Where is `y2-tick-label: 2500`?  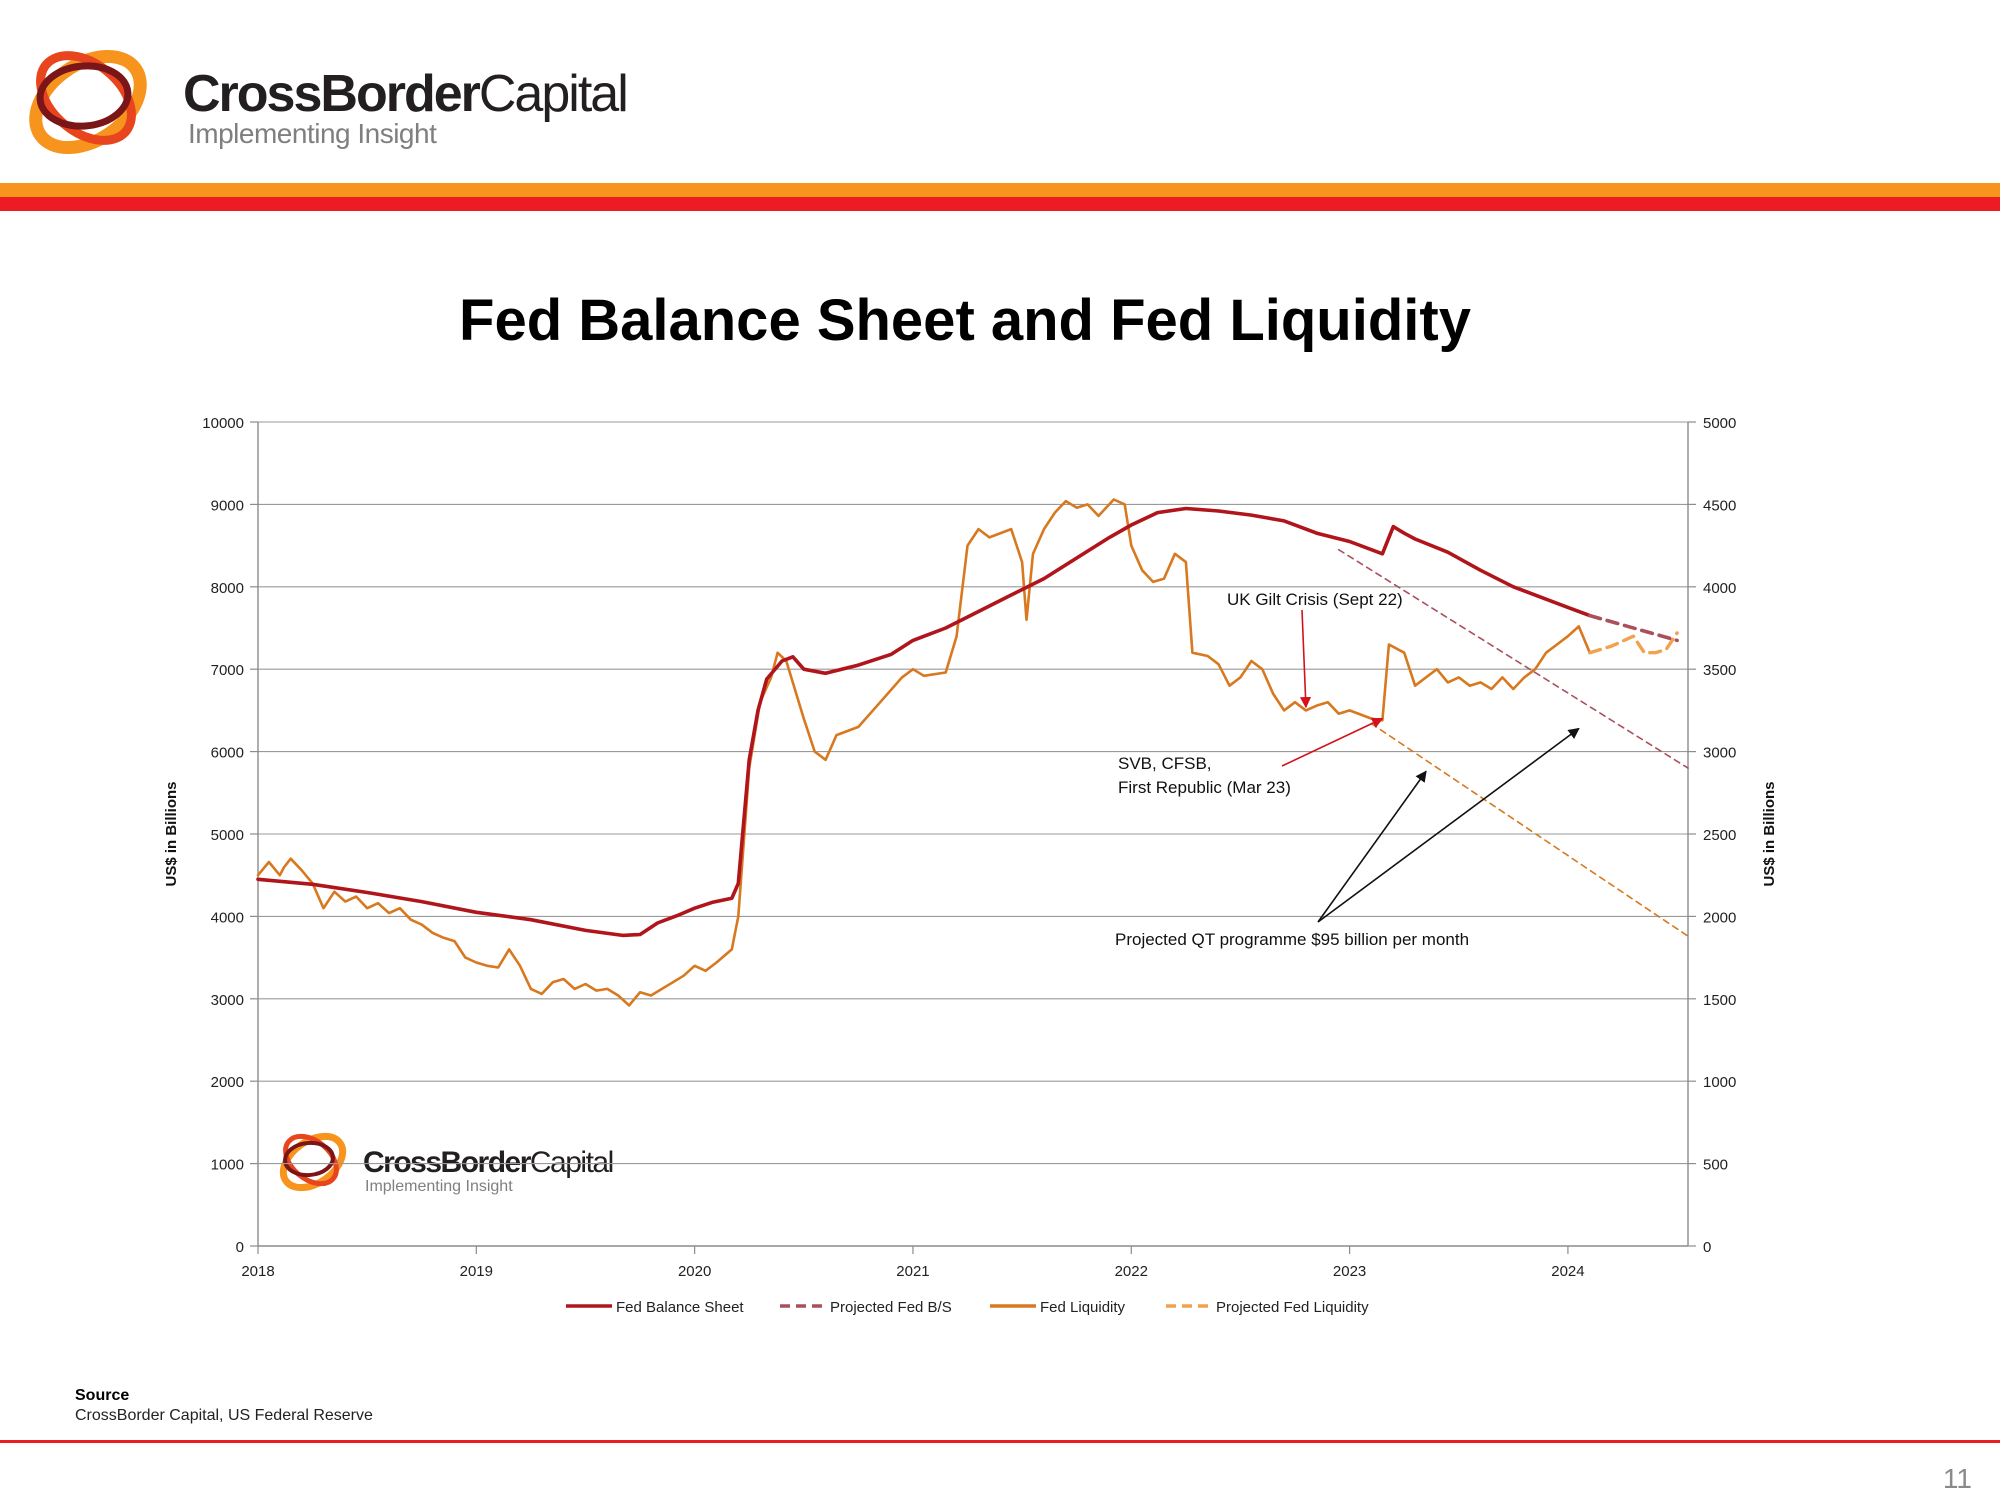 y2-tick-label: 2500 is located at coordinates (1719, 835).